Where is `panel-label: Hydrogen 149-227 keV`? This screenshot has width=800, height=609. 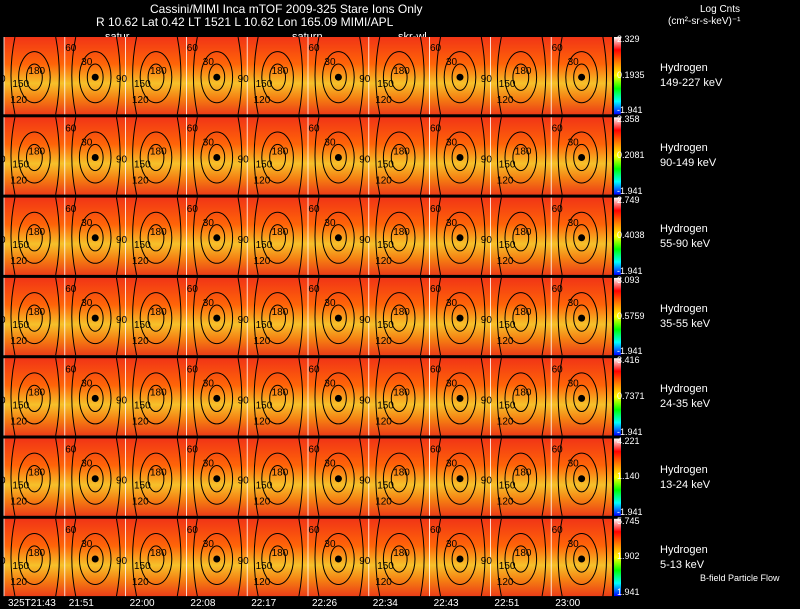
panel-label: Hydrogen 149-227 keV is located at coordinates (691, 76).